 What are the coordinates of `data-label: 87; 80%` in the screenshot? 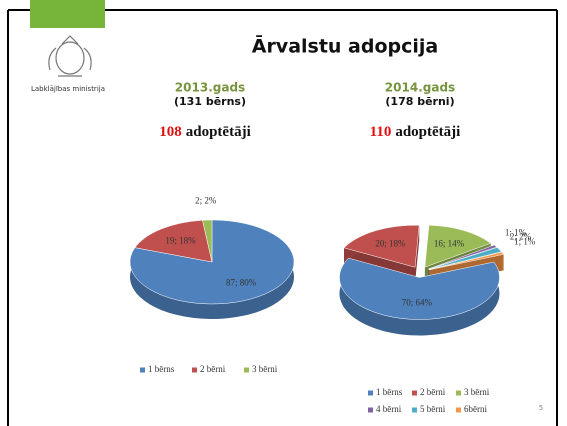 It's located at (241, 282).